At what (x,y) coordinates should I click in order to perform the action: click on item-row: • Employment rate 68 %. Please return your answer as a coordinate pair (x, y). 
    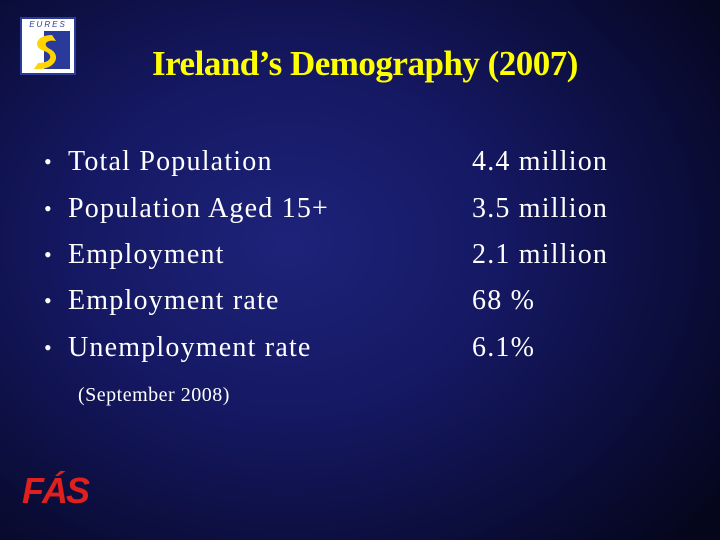
    Looking at the image, I should click on (360, 301).